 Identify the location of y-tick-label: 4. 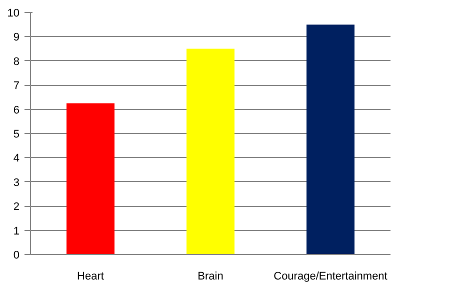
(16, 158).